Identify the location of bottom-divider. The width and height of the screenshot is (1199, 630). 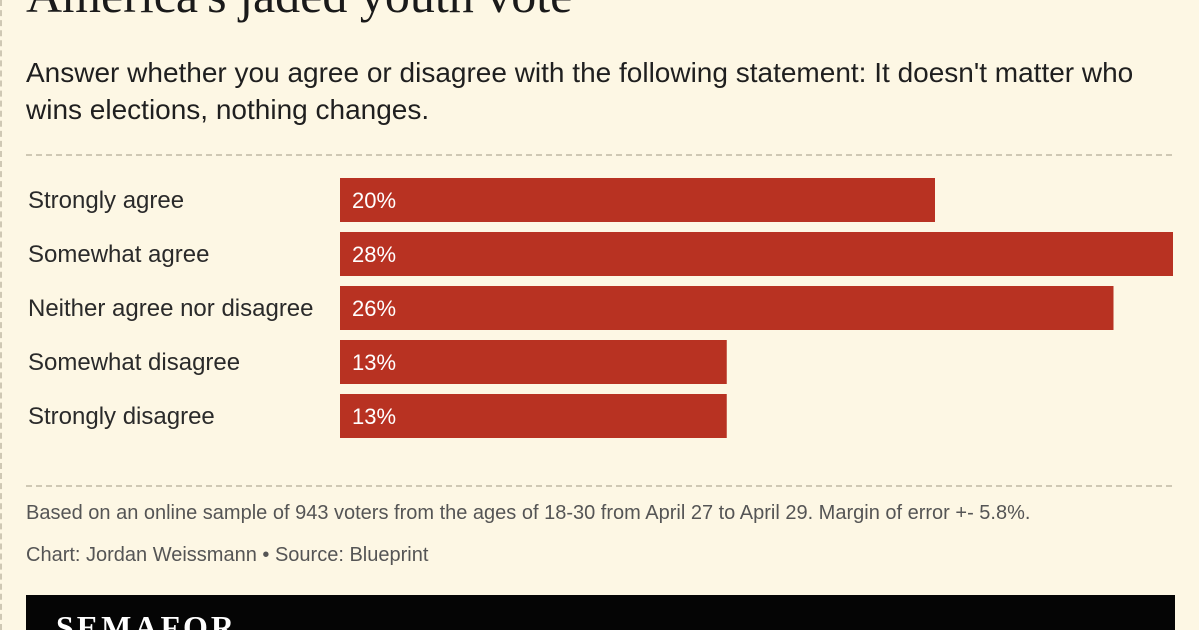
(599, 486).